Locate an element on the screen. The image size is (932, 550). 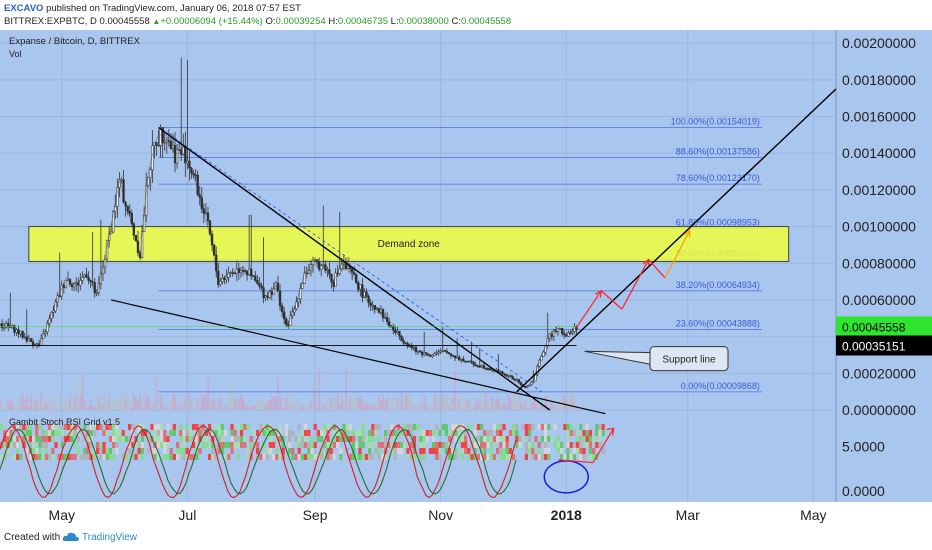
support-callout: Support line is located at coordinates (656, 359).